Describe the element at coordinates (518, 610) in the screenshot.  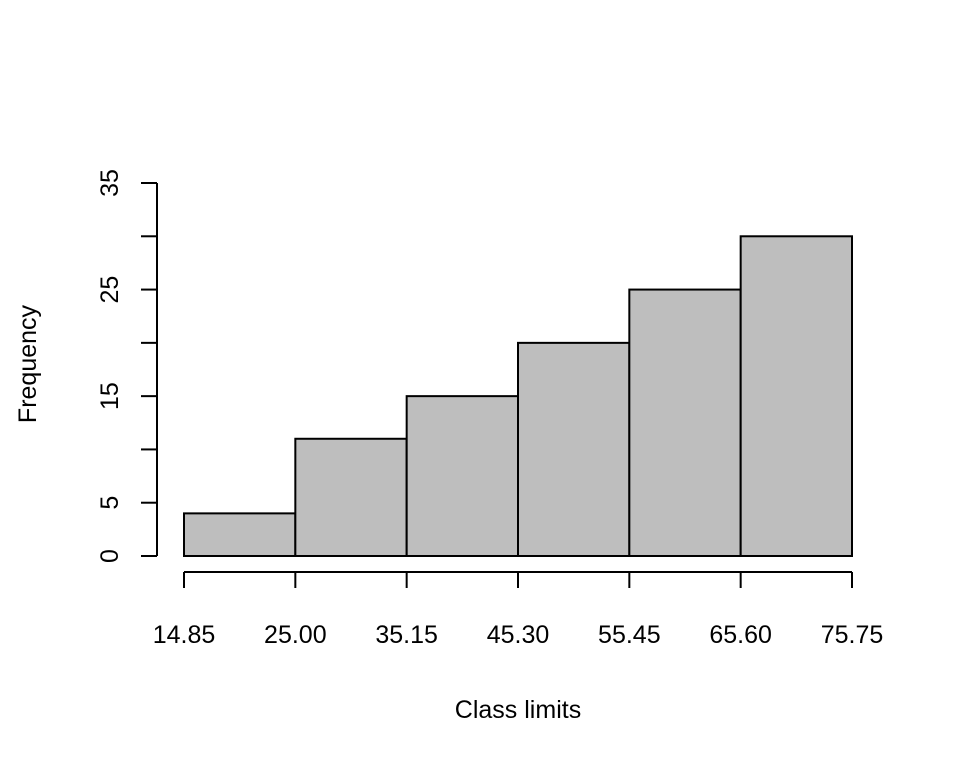
I see `x-axis: 14.85 25.00 35.15 45.30 55.45 65.60 75.75` at that location.